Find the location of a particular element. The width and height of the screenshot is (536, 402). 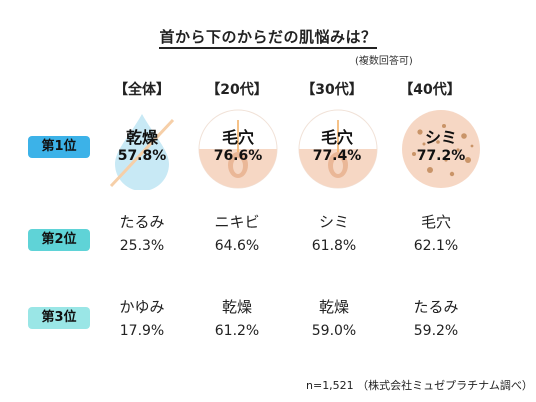

rank-badge-1: 第1位 is located at coordinates (59, 147).